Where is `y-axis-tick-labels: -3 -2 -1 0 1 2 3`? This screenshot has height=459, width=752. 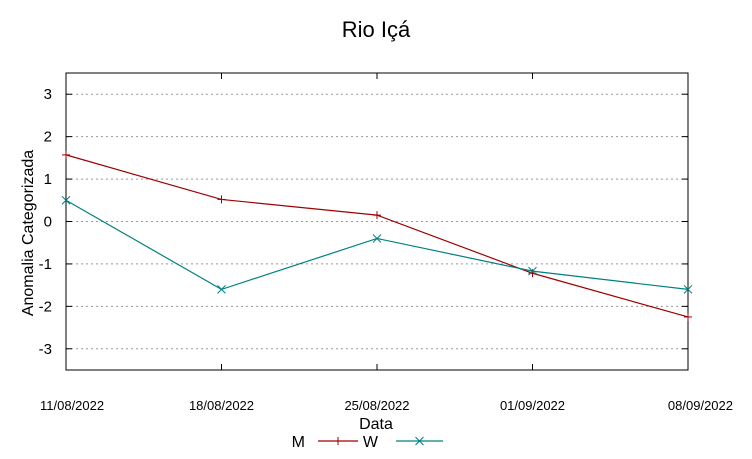 y-axis-tick-labels: -3 -2 -1 0 1 2 3 is located at coordinates (45, 222).